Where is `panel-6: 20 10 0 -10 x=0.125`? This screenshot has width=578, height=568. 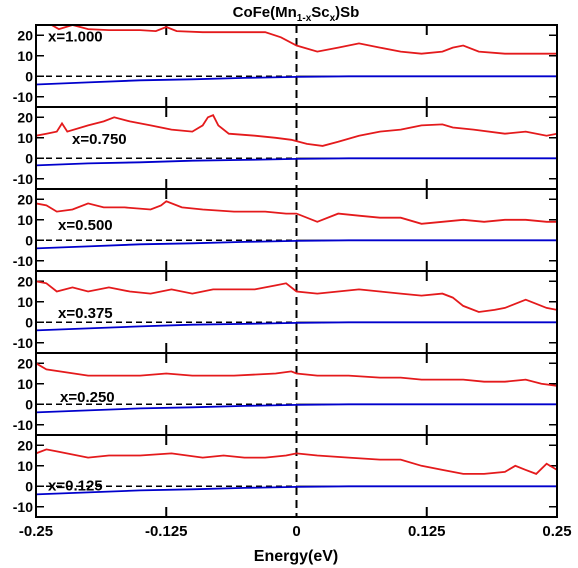 panel-6: 20 10 0 -10 x=0.125 is located at coordinates (285, 476).